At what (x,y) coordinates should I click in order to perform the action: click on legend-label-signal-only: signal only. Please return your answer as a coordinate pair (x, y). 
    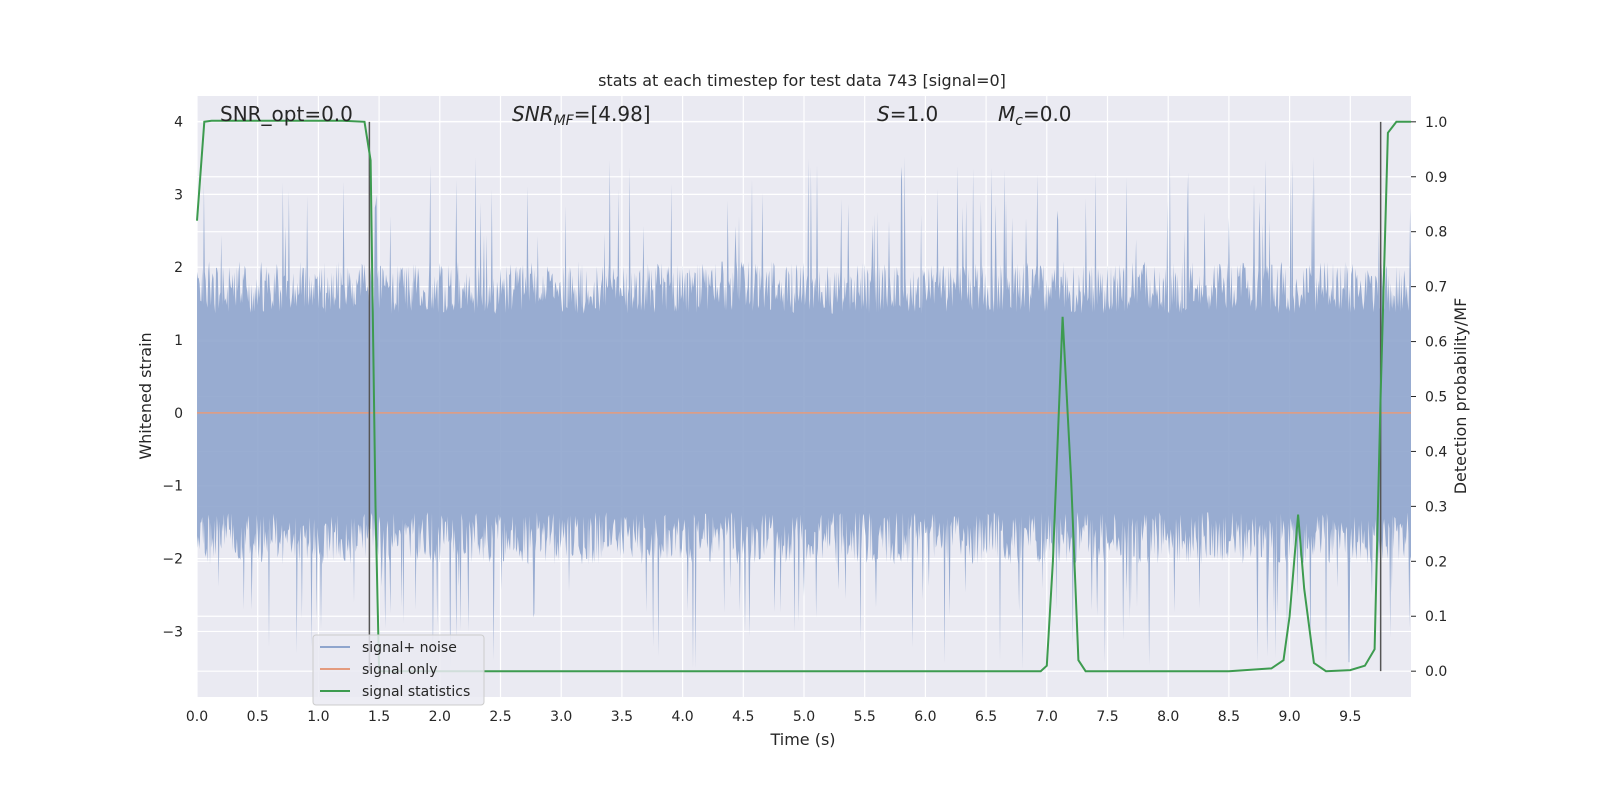
    Looking at the image, I should click on (399, 670).